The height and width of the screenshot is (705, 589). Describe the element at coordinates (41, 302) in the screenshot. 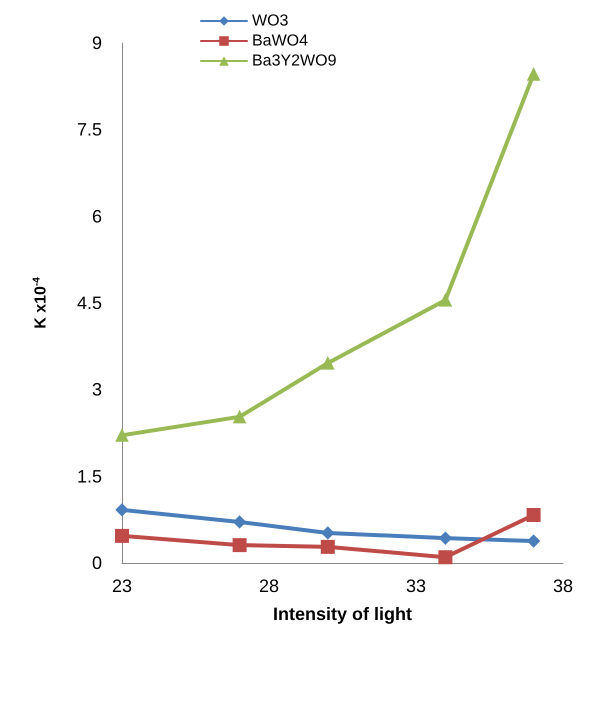

I see `y-axis-title: K x10-4` at that location.